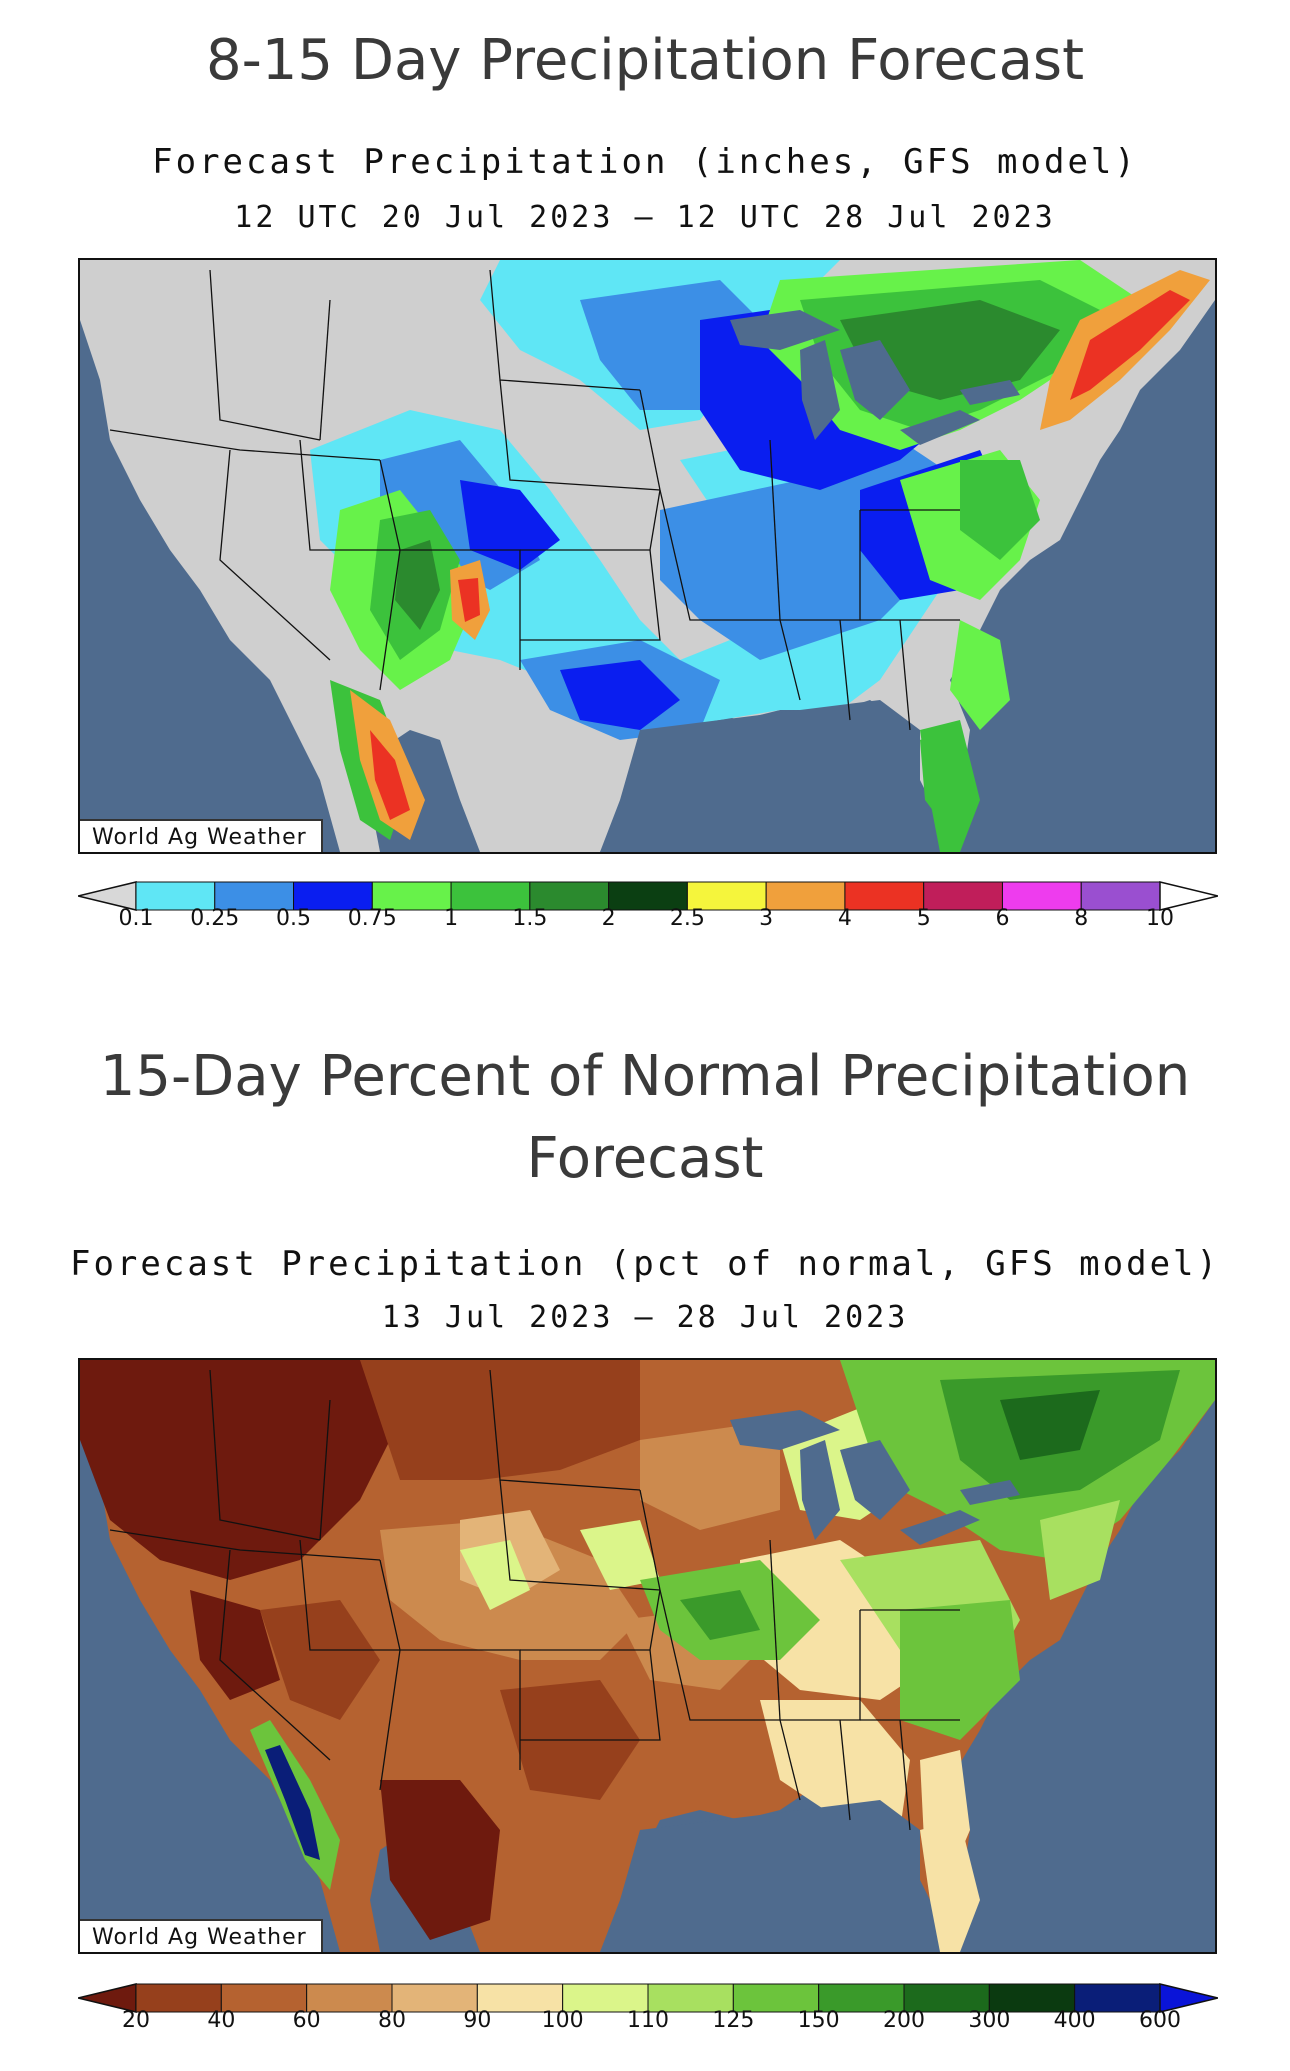 The width and height of the screenshot is (1290, 2071). Describe the element at coordinates (648, 2020) in the screenshot. I see `pct-normal-colorbar-tick-label: 110` at that location.